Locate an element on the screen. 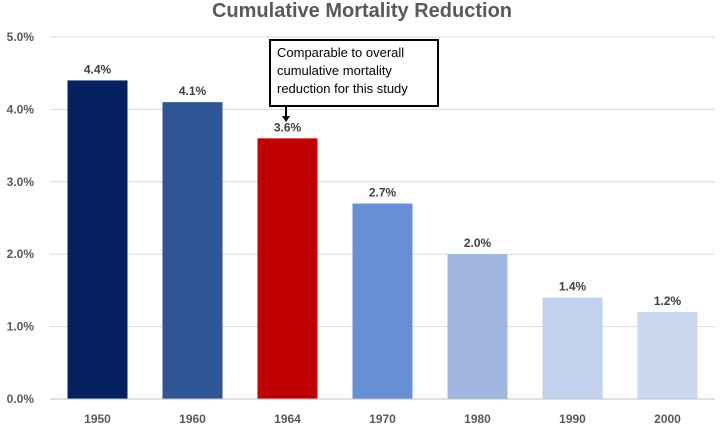 The height and width of the screenshot is (424, 720). bar-1980 is located at coordinates (477, 326).